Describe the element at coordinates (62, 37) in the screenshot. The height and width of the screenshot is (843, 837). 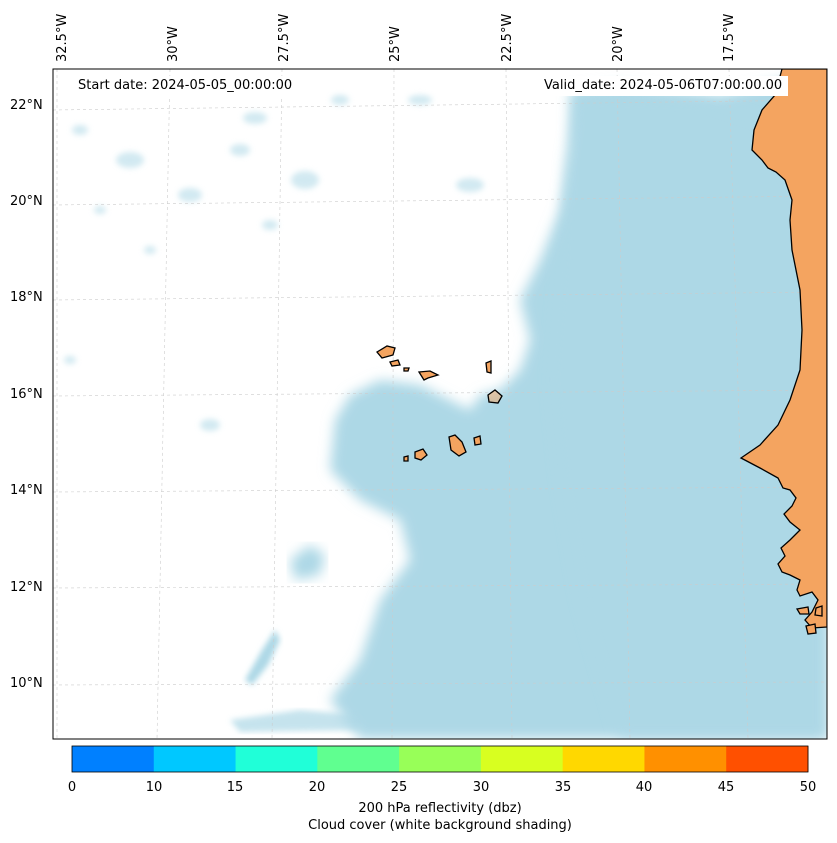
I see `lon-label: 32.5°W` at that location.